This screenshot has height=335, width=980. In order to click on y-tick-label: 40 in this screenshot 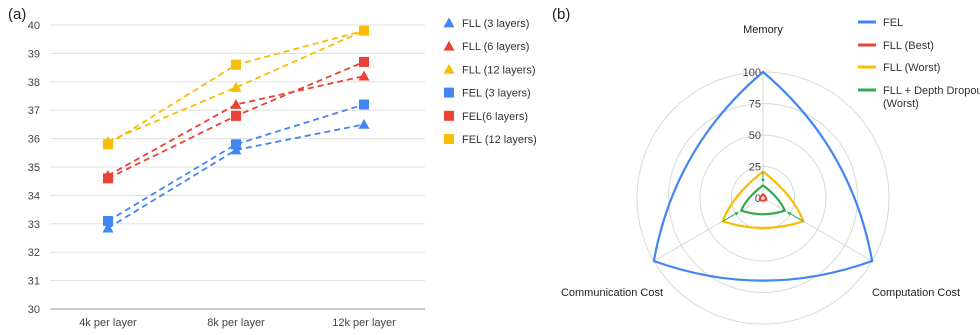, I will do `click(34, 26)`.